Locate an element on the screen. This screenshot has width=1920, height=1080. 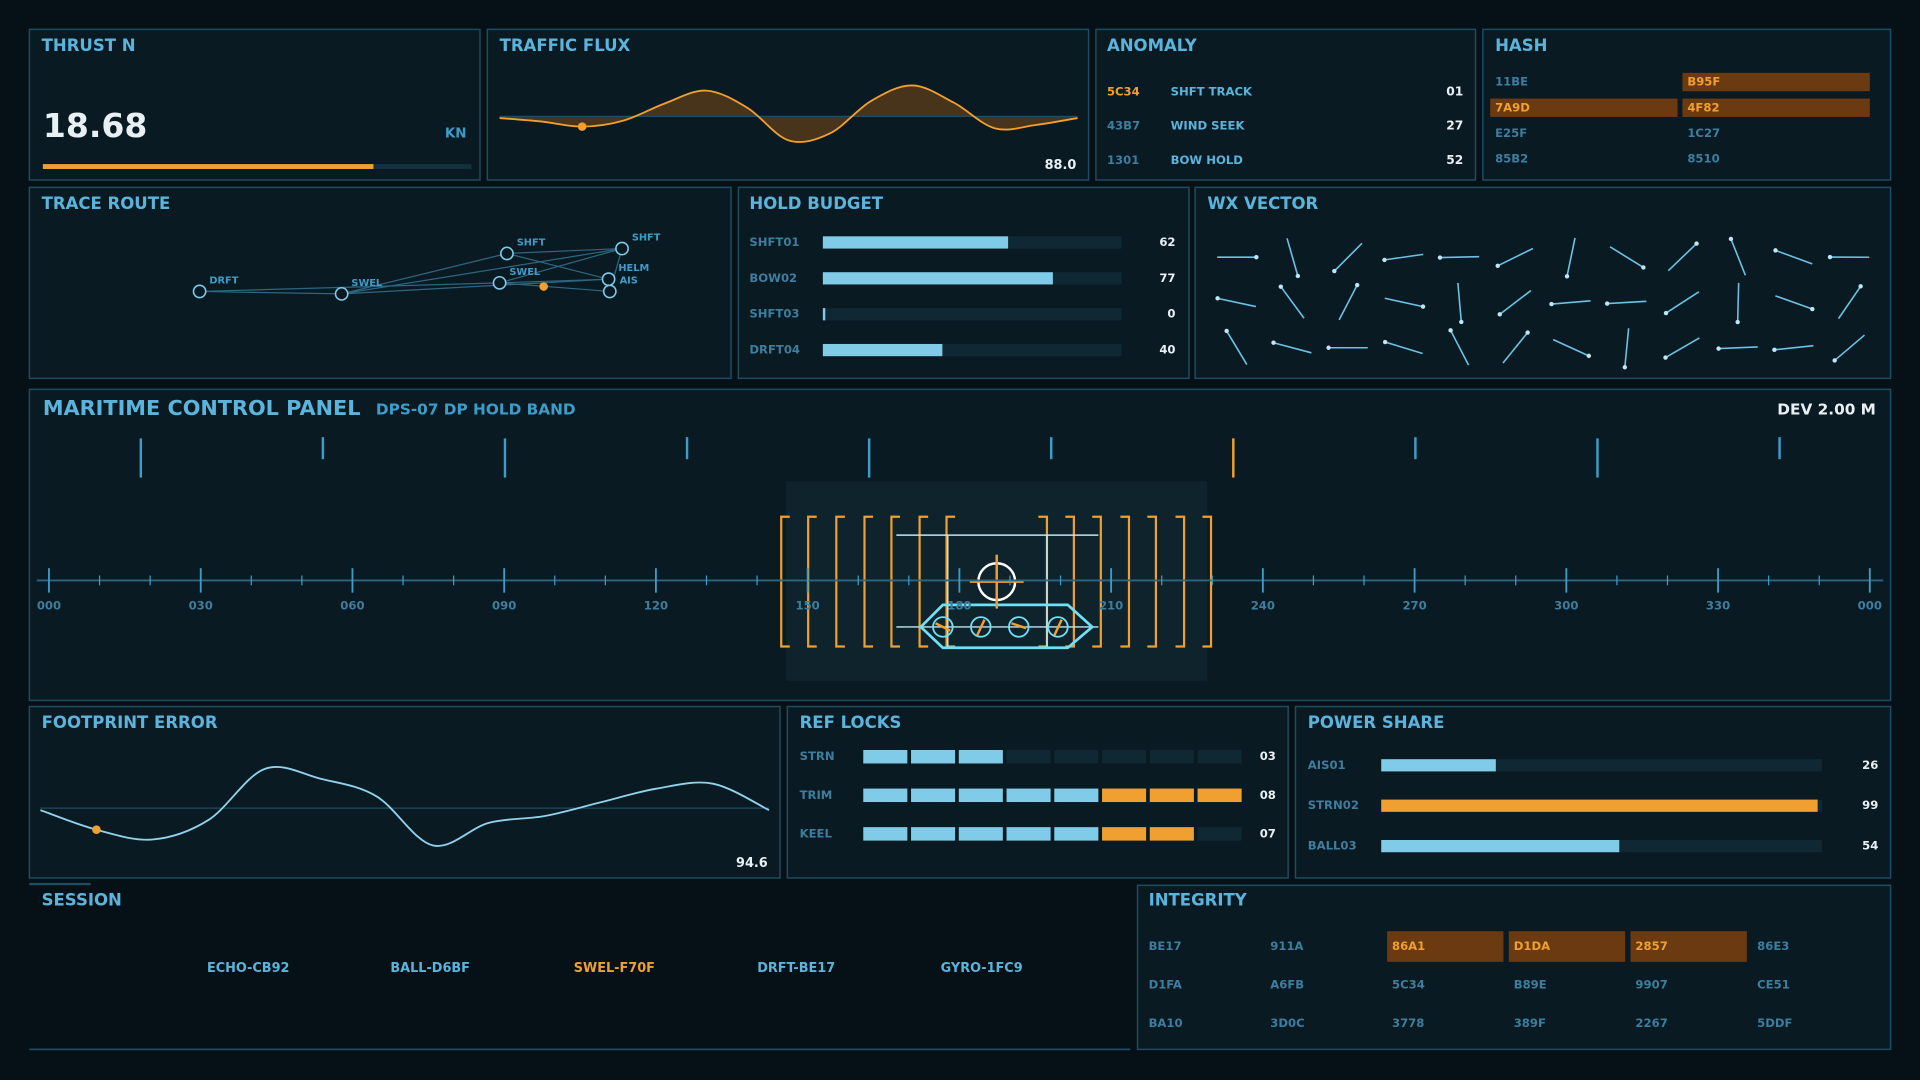
readout: 88.0 is located at coordinates (1061, 165).